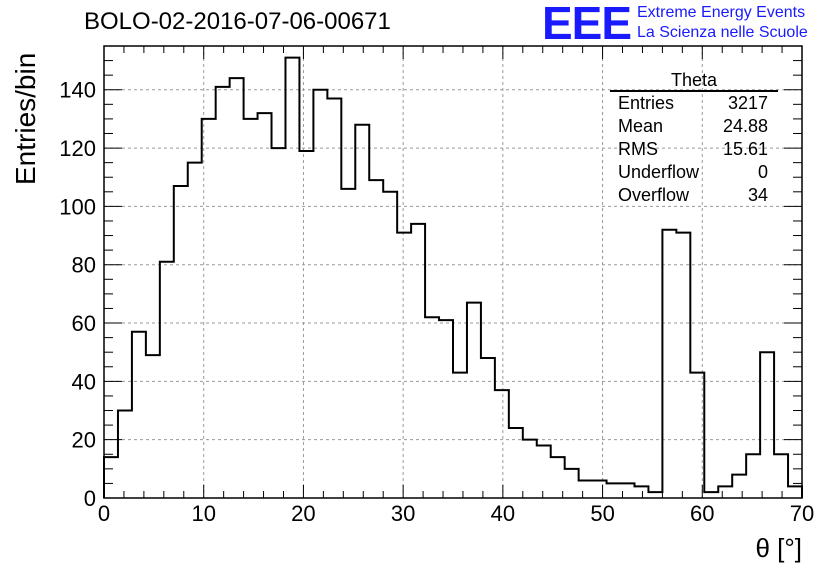 The height and width of the screenshot is (572, 836). Describe the element at coordinates (237, 21) in the screenshot. I see `chart-title: BOLO-02-2016-07-06-00671` at that location.